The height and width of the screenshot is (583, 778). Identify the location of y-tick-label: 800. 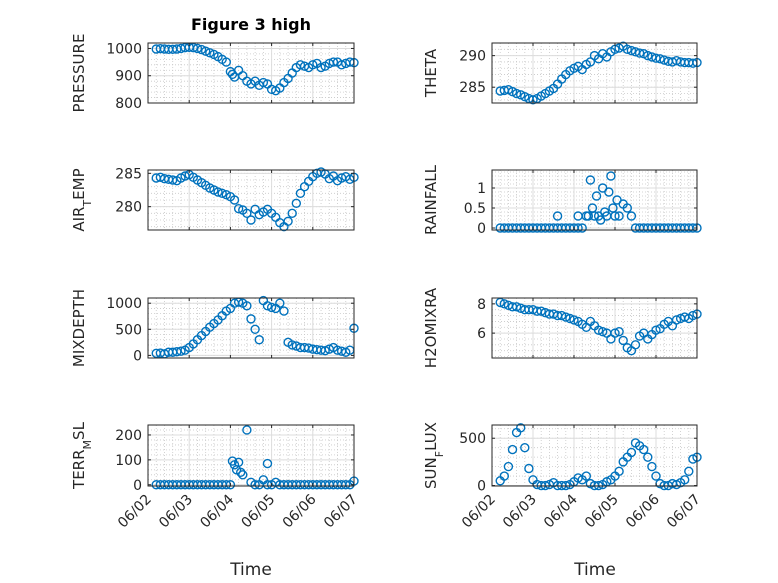
(128, 104).